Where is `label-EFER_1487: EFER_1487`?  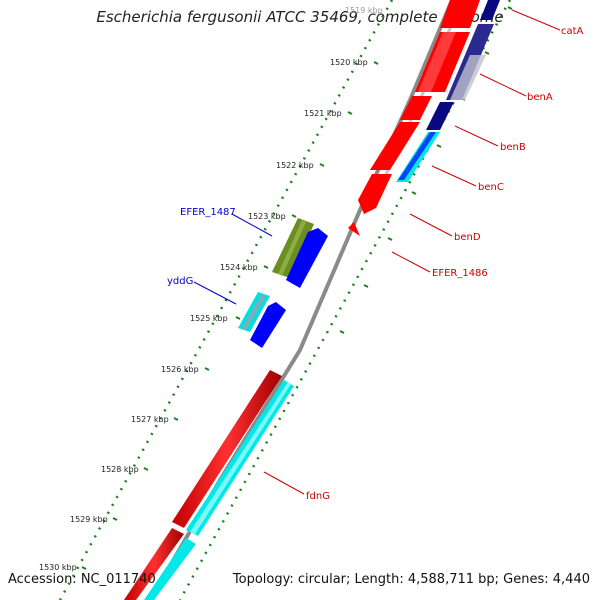
label-EFER_1487: EFER_1487 is located at coordinates (208, 212).